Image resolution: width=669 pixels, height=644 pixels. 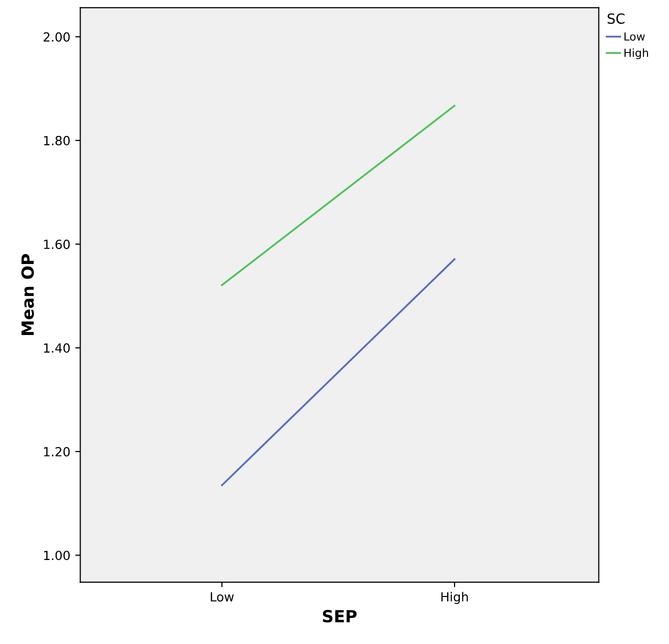 I want to click on y-tick-label: 1.20, so click(x=57, y=451).